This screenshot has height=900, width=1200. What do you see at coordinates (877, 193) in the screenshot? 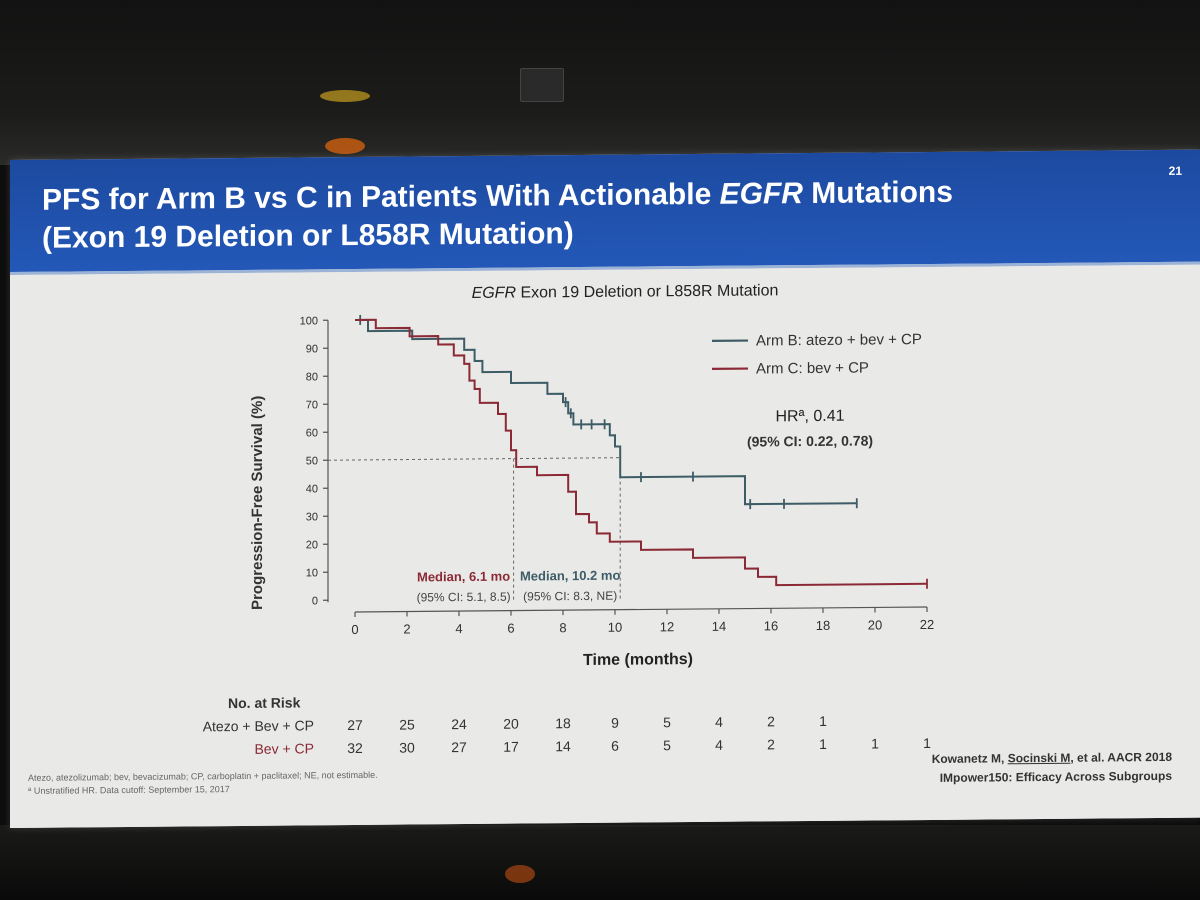
I see `title-text-end: Mutations` at bounding box center [877, 193].